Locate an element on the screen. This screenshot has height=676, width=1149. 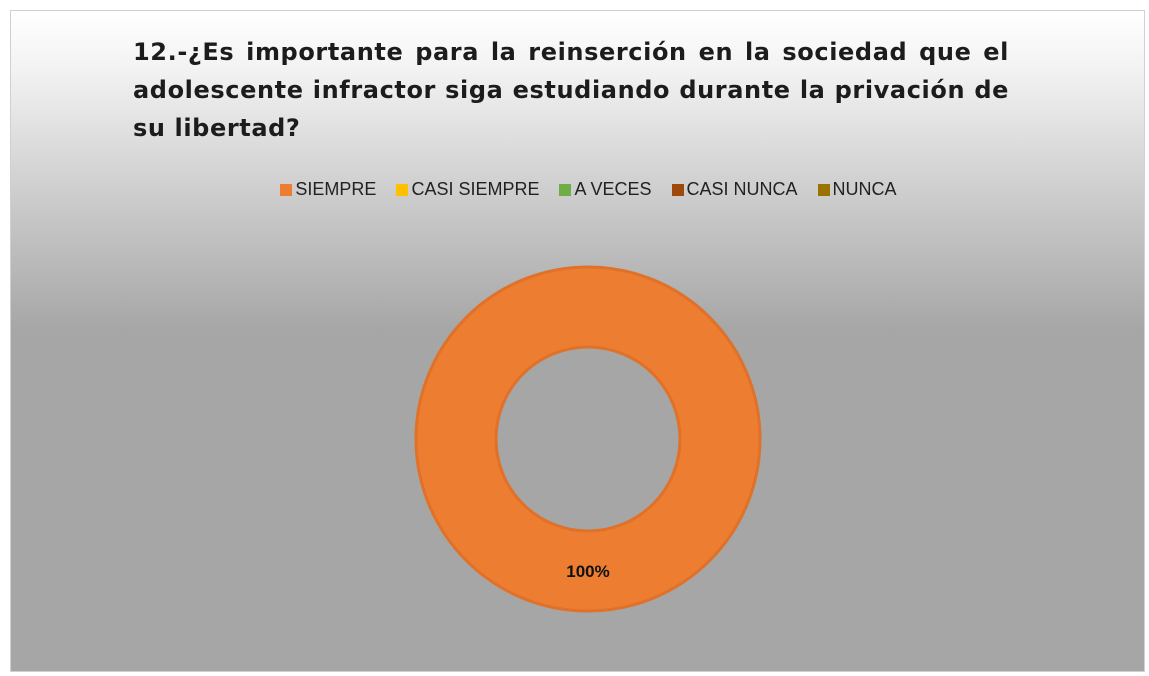
legend-item-casi-siempre: CASI SIEMPRE is located at coordinates (467, 189).